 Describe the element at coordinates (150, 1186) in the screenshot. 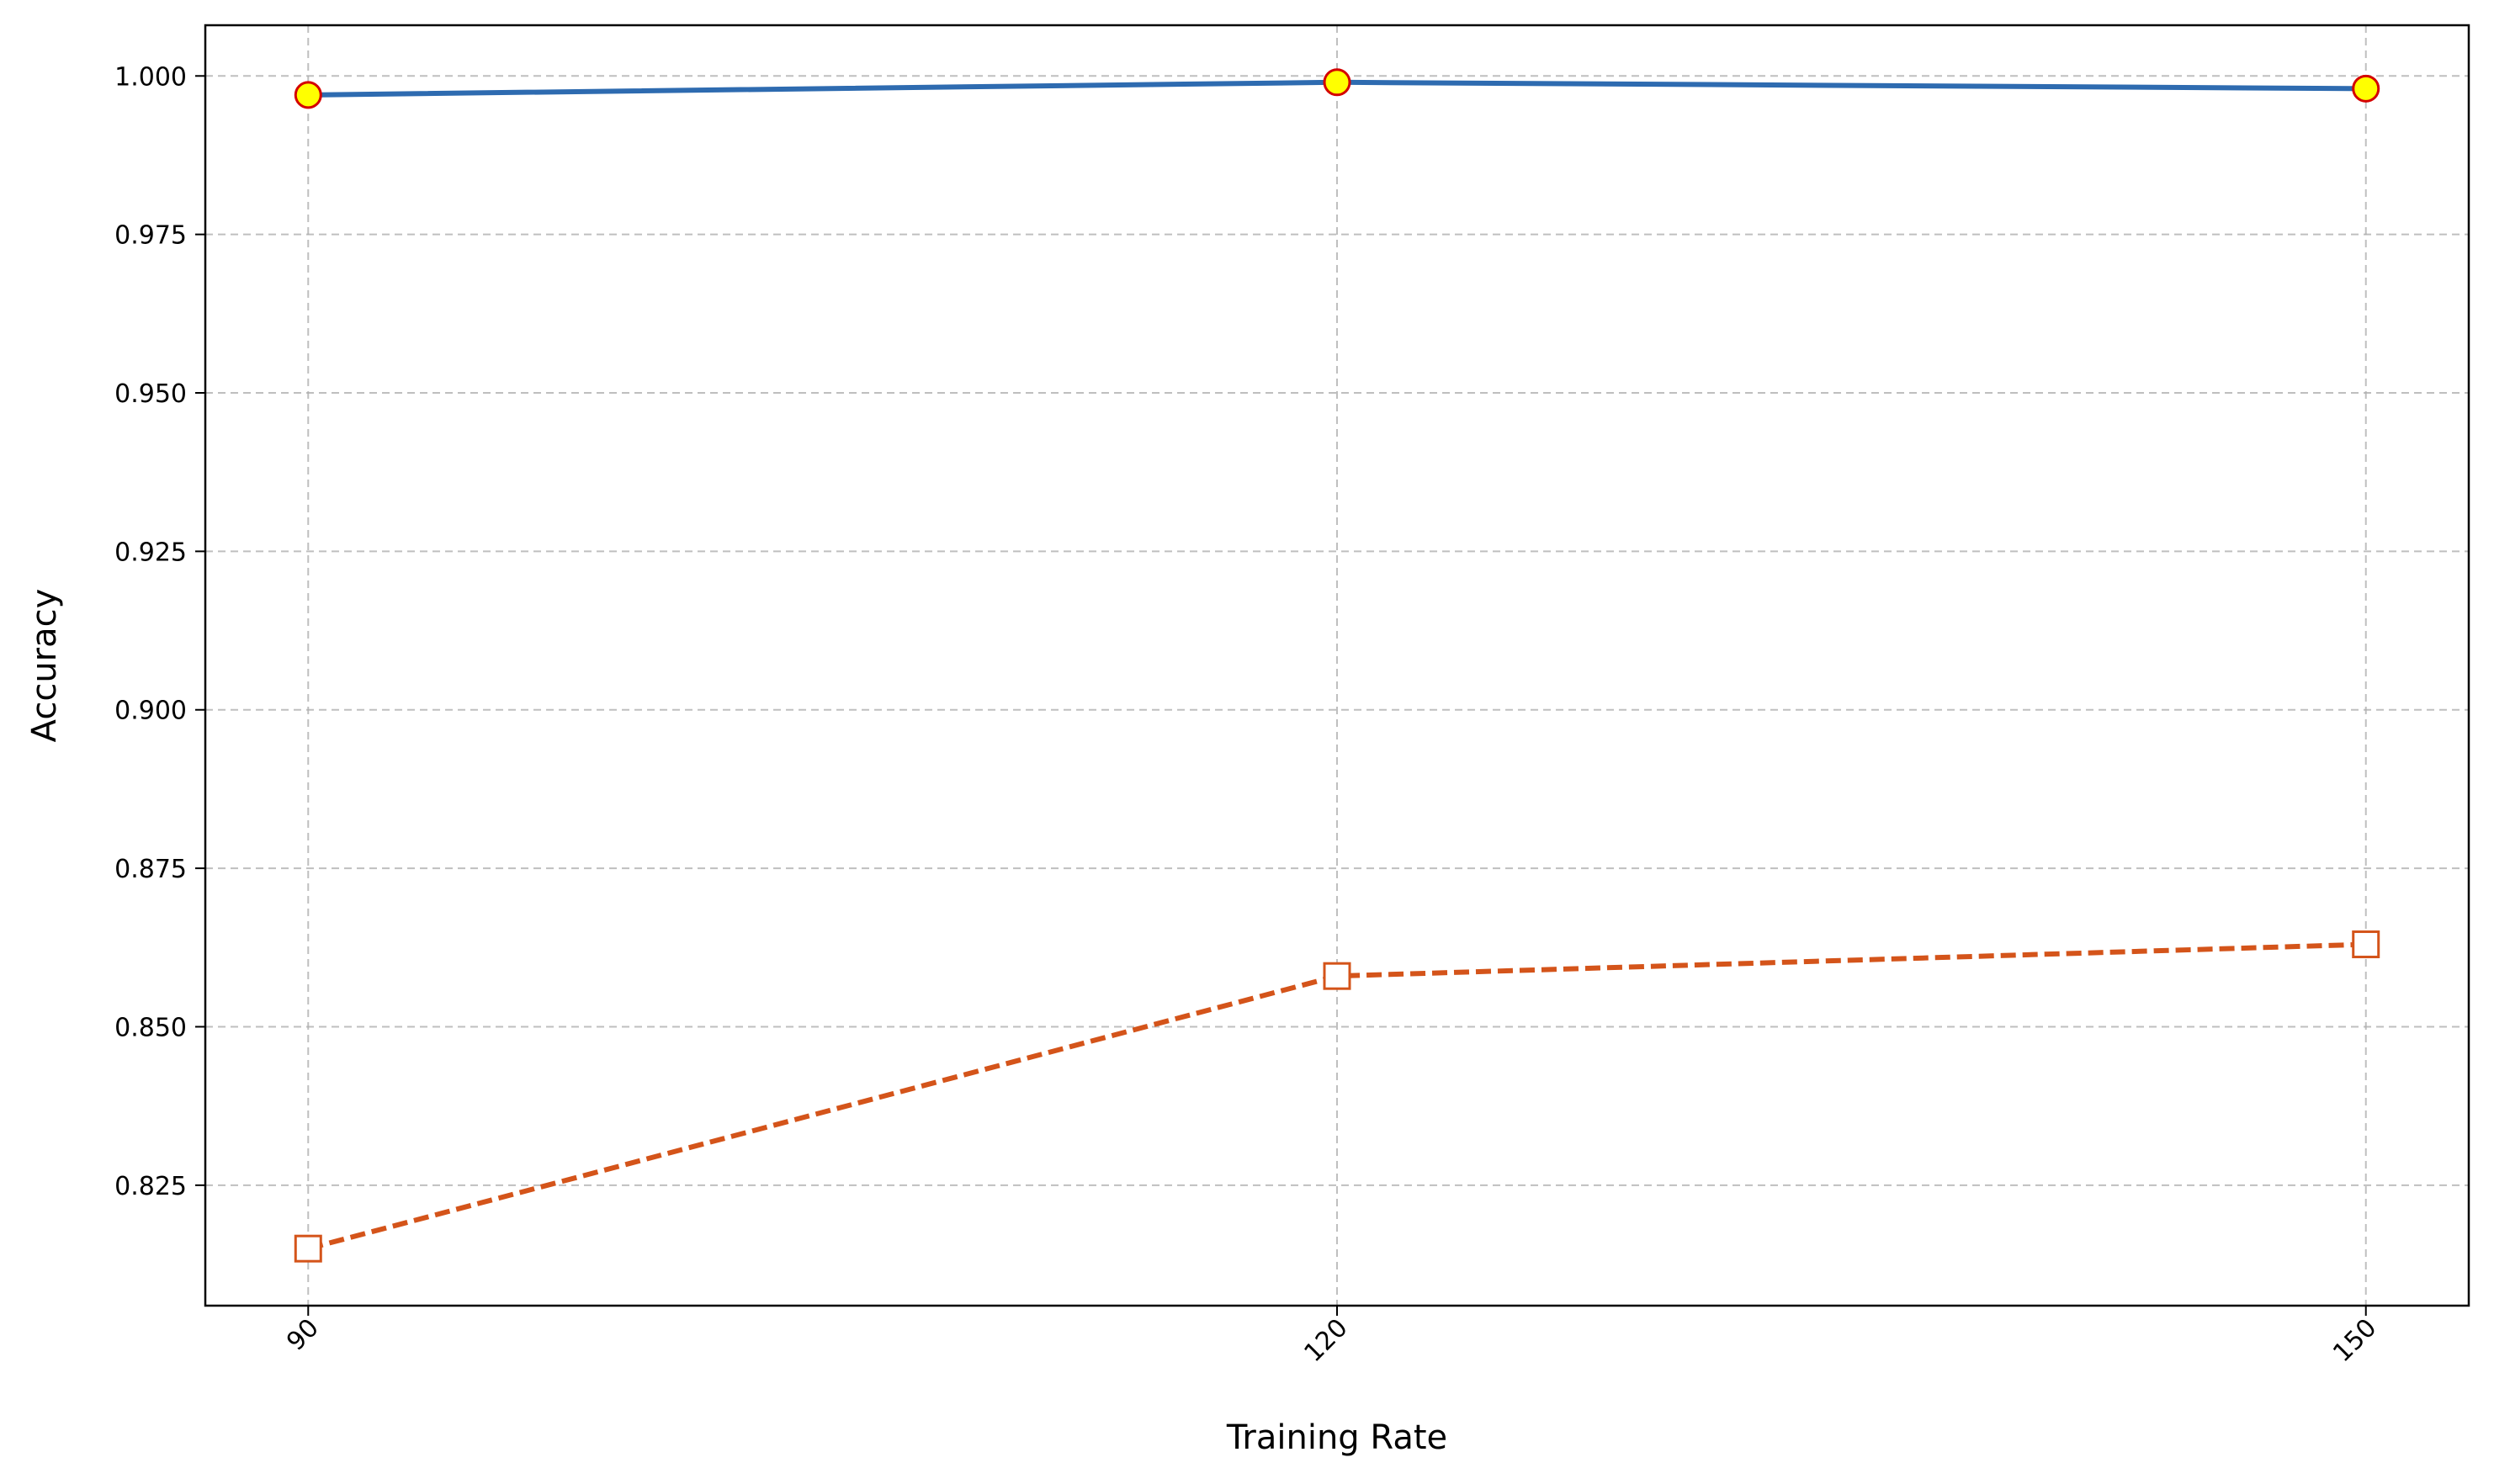

I see `y-tick-label: 0.825` at that location.